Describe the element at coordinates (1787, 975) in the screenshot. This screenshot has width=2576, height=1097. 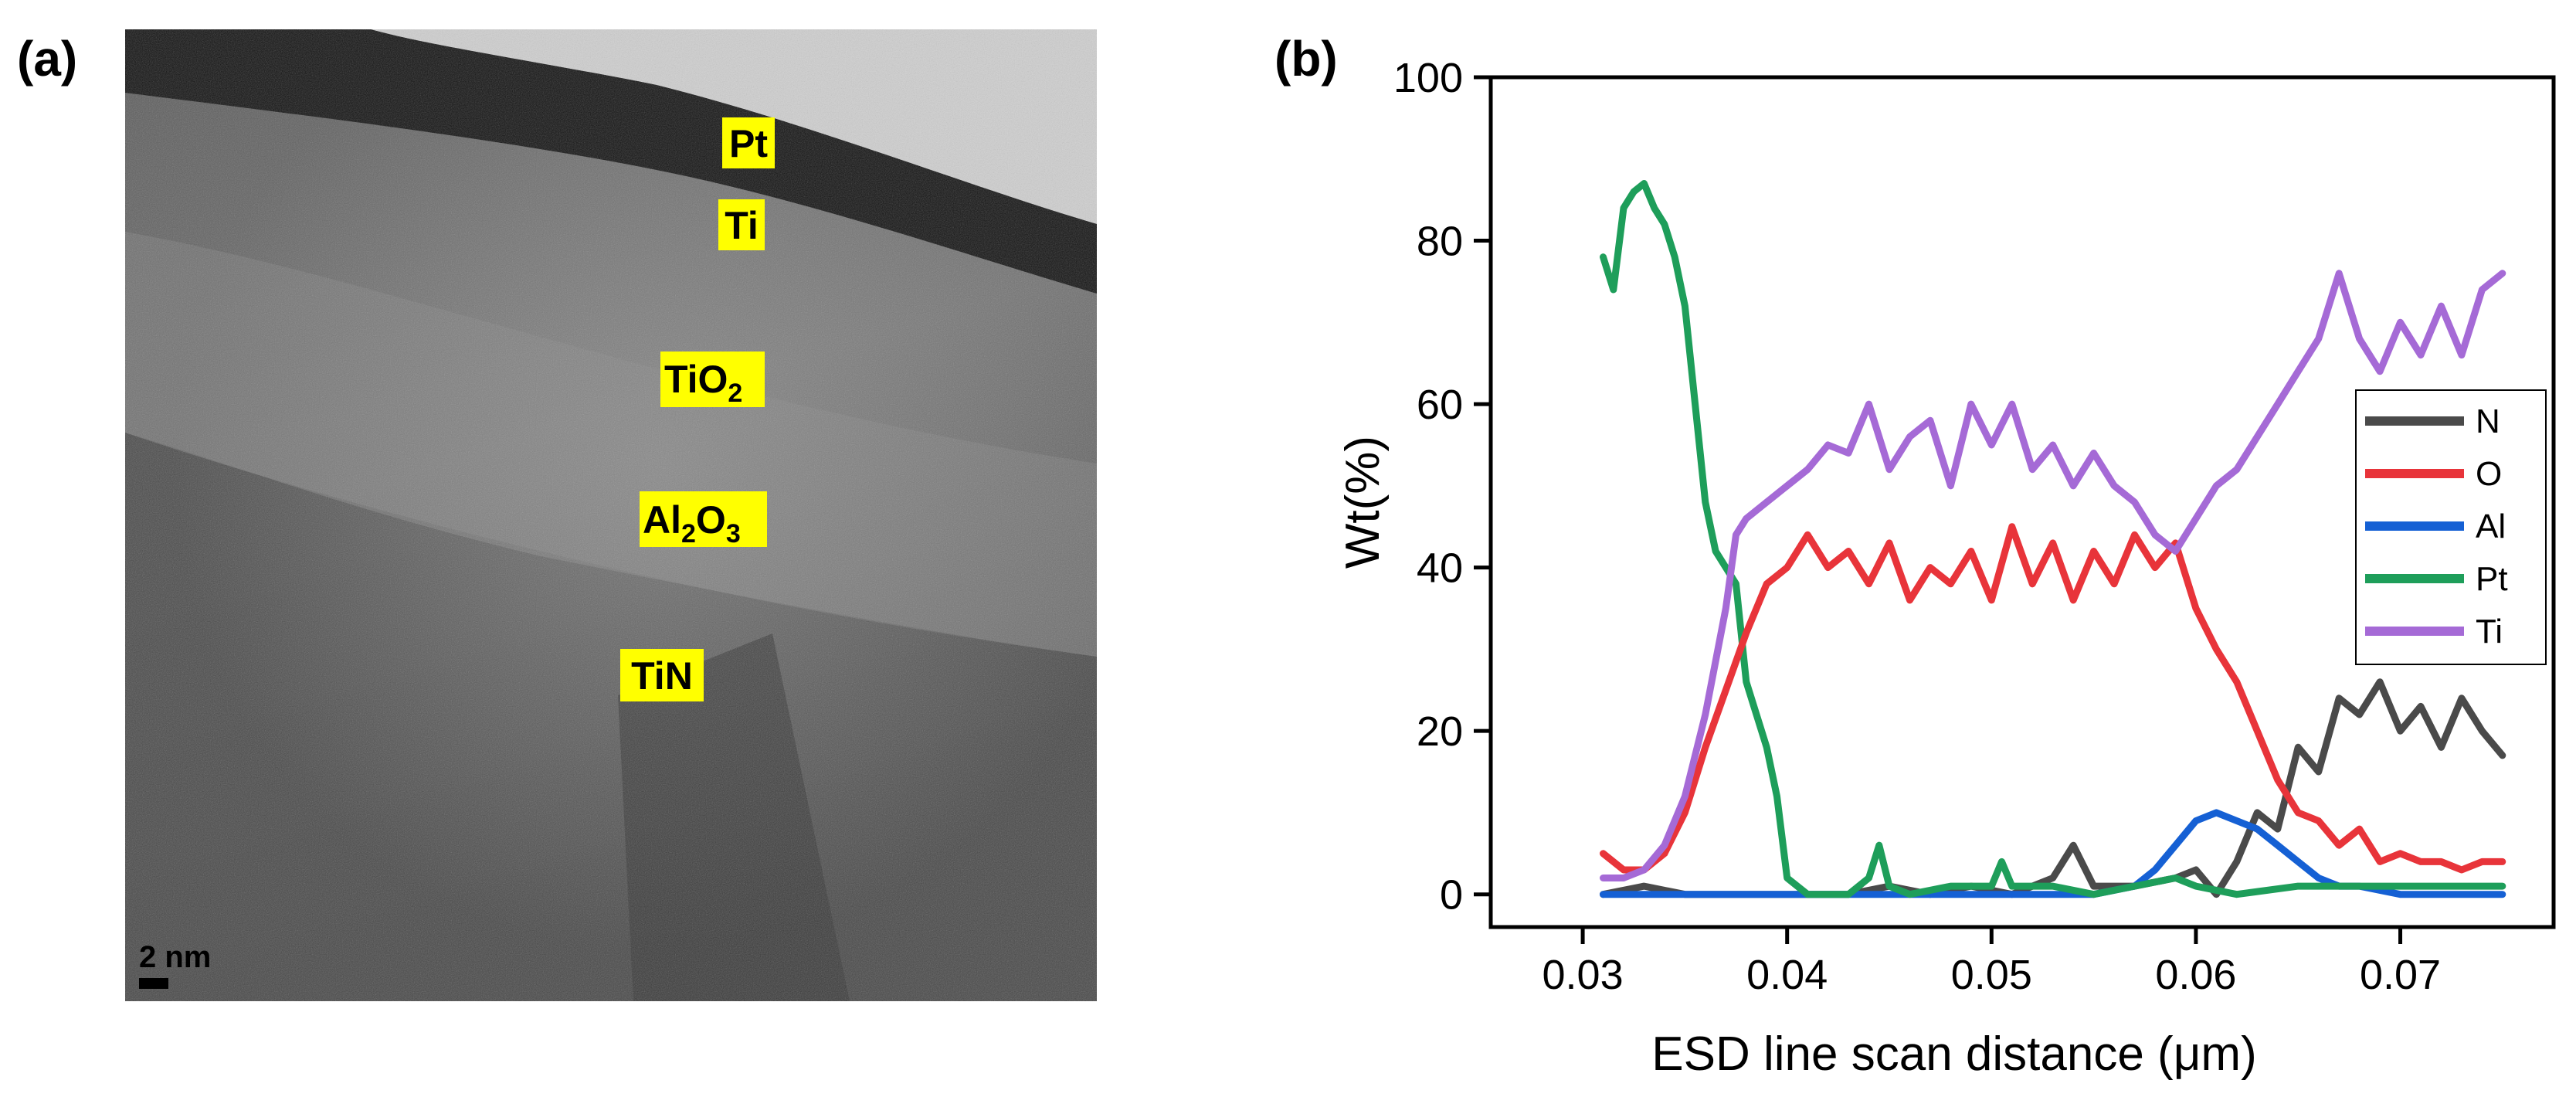
I see `x-tick-label: 0.04` at that location.